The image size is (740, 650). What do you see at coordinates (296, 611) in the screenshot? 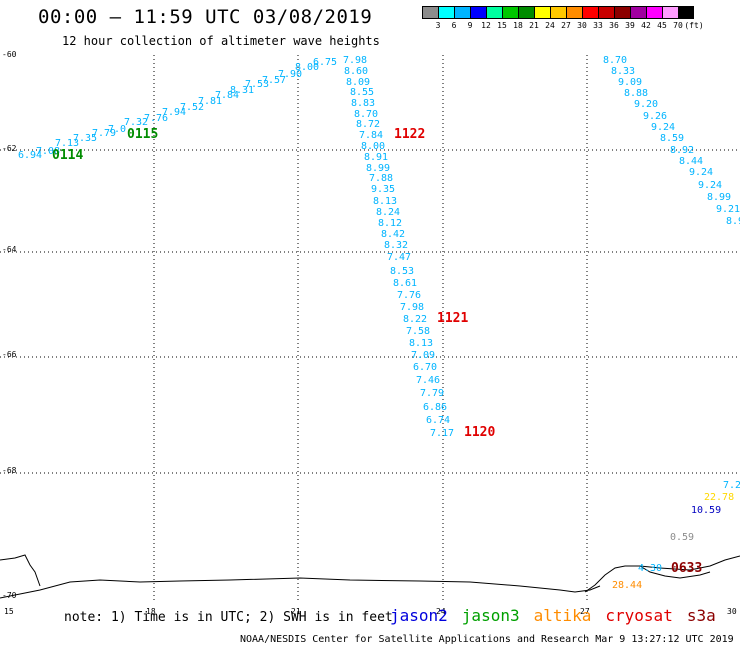
I see `longitude-label: 21` at bounding box center [296, 611].